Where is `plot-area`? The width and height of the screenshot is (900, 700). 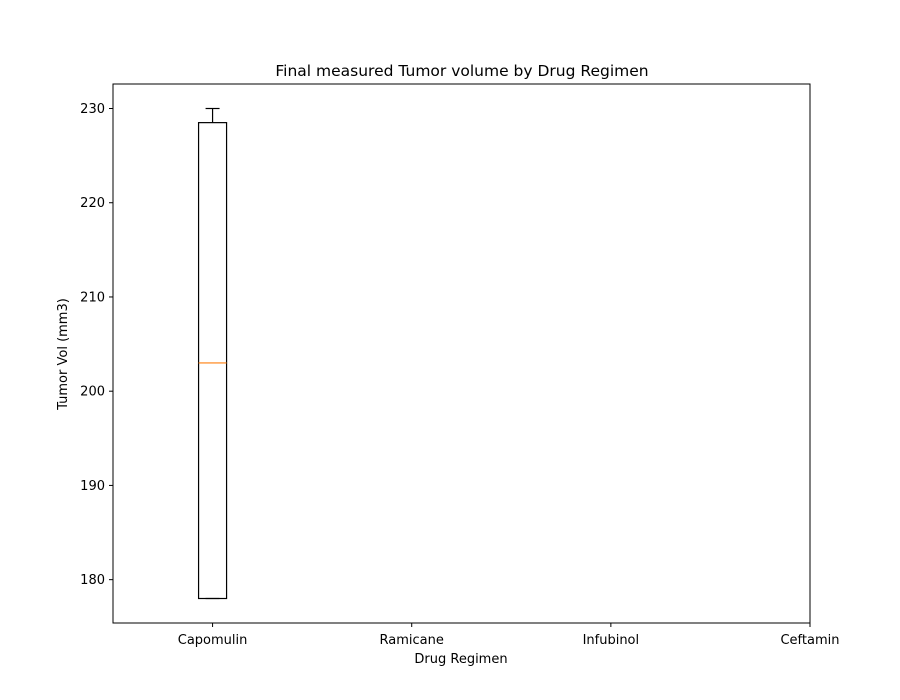
plot-area is located at coordinates (212, 353).